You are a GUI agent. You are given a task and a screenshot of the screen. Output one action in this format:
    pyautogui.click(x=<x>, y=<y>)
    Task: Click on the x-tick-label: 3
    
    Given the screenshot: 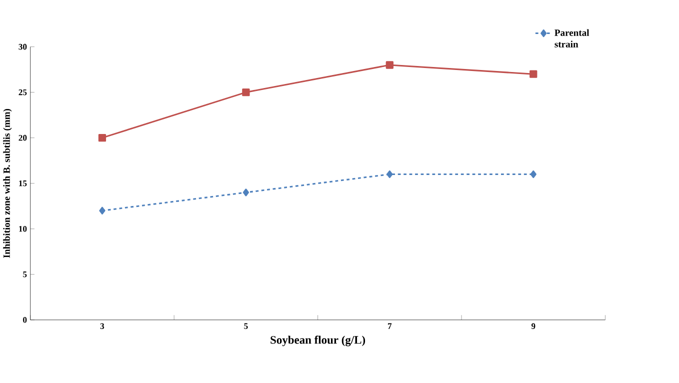 What is the action you would take?
    pyautogui.click(x=102, y=326)
    